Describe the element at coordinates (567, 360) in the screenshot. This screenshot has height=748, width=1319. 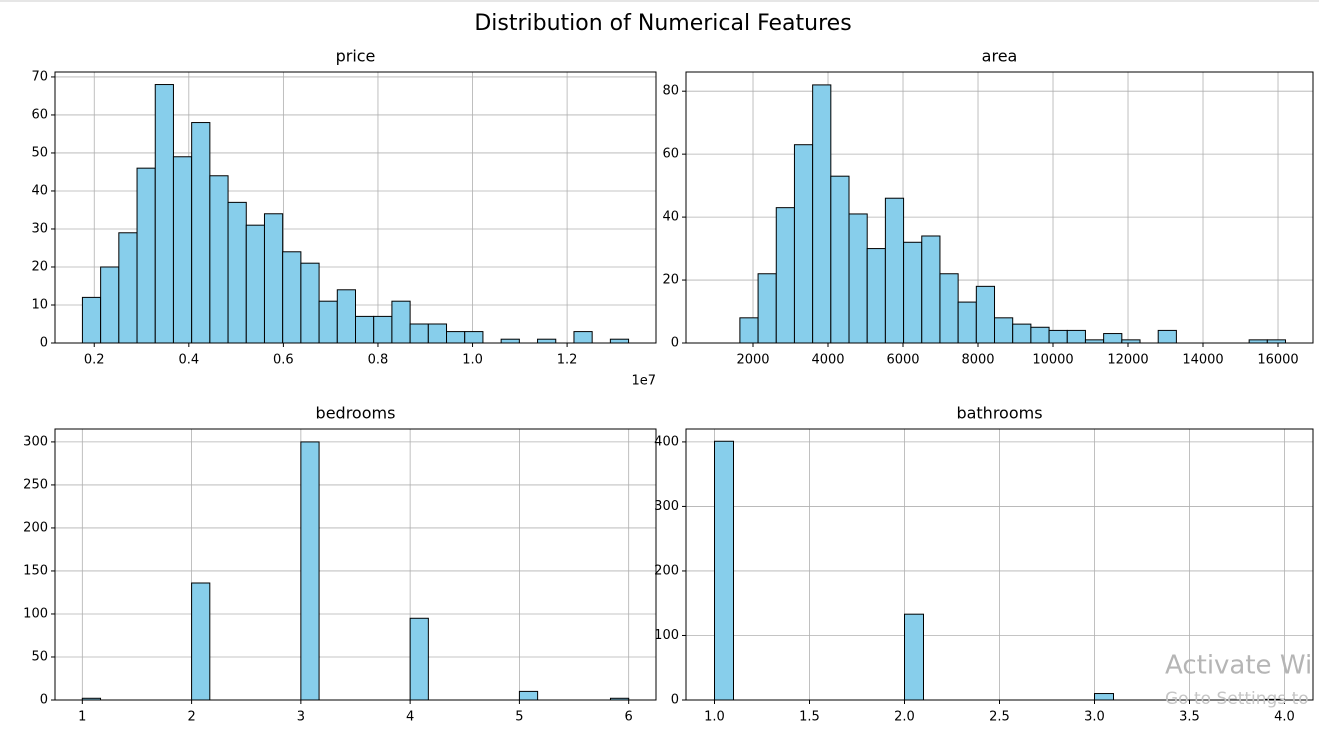
I see `x-tick-label: 1.2` at that location.